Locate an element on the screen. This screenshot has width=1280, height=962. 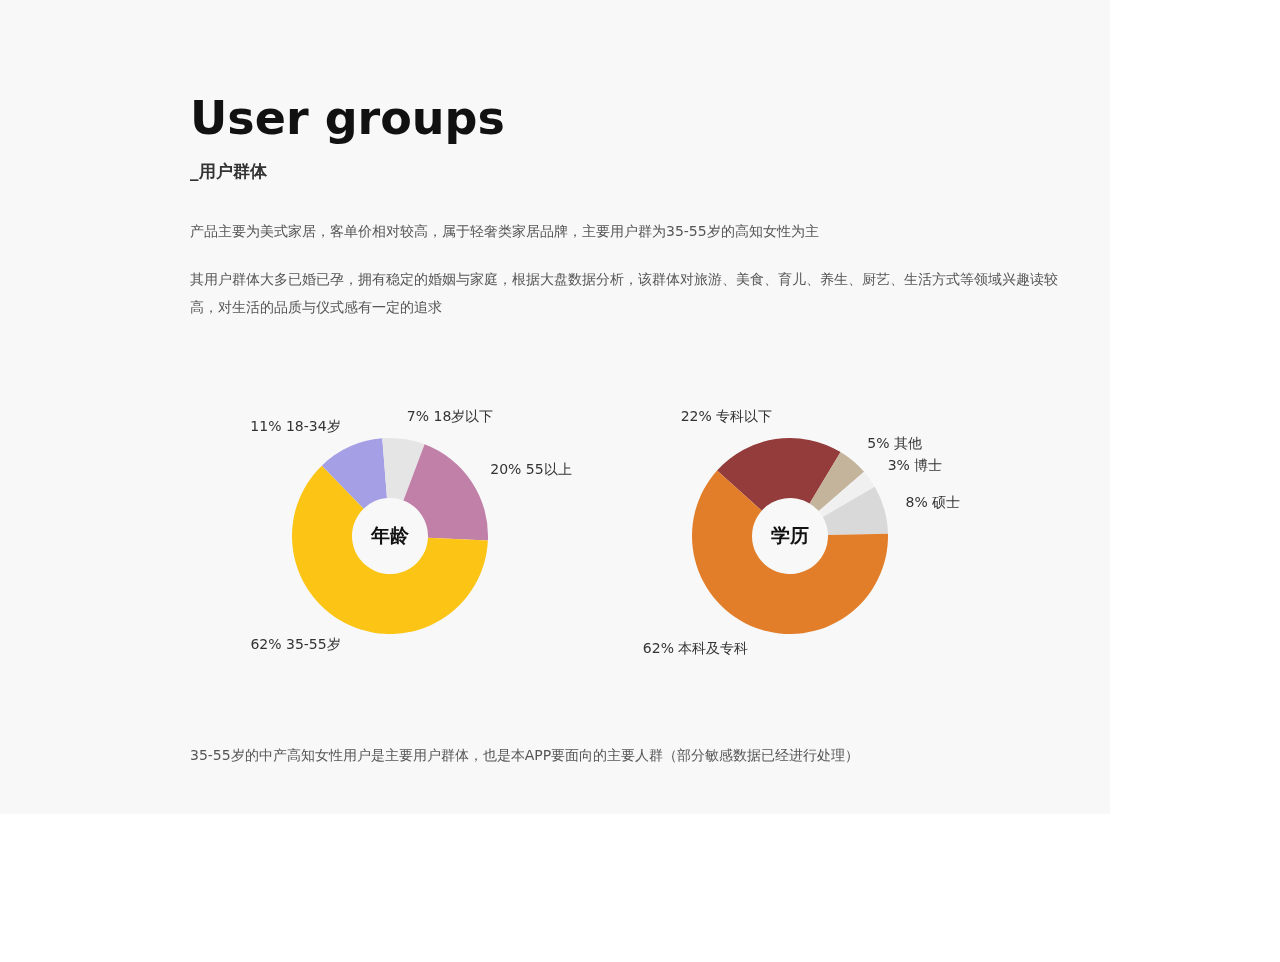
text: 35-55岁的中产高知女性用户是主要用户群体，也是本APP要面向的主要人群（部分敏感数据已经进行处理） is located at coordinates (525, 755).